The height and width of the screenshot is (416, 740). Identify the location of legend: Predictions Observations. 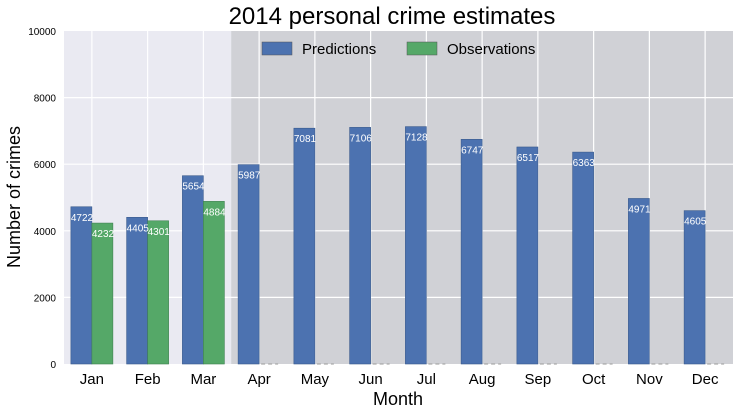
(398, 49).